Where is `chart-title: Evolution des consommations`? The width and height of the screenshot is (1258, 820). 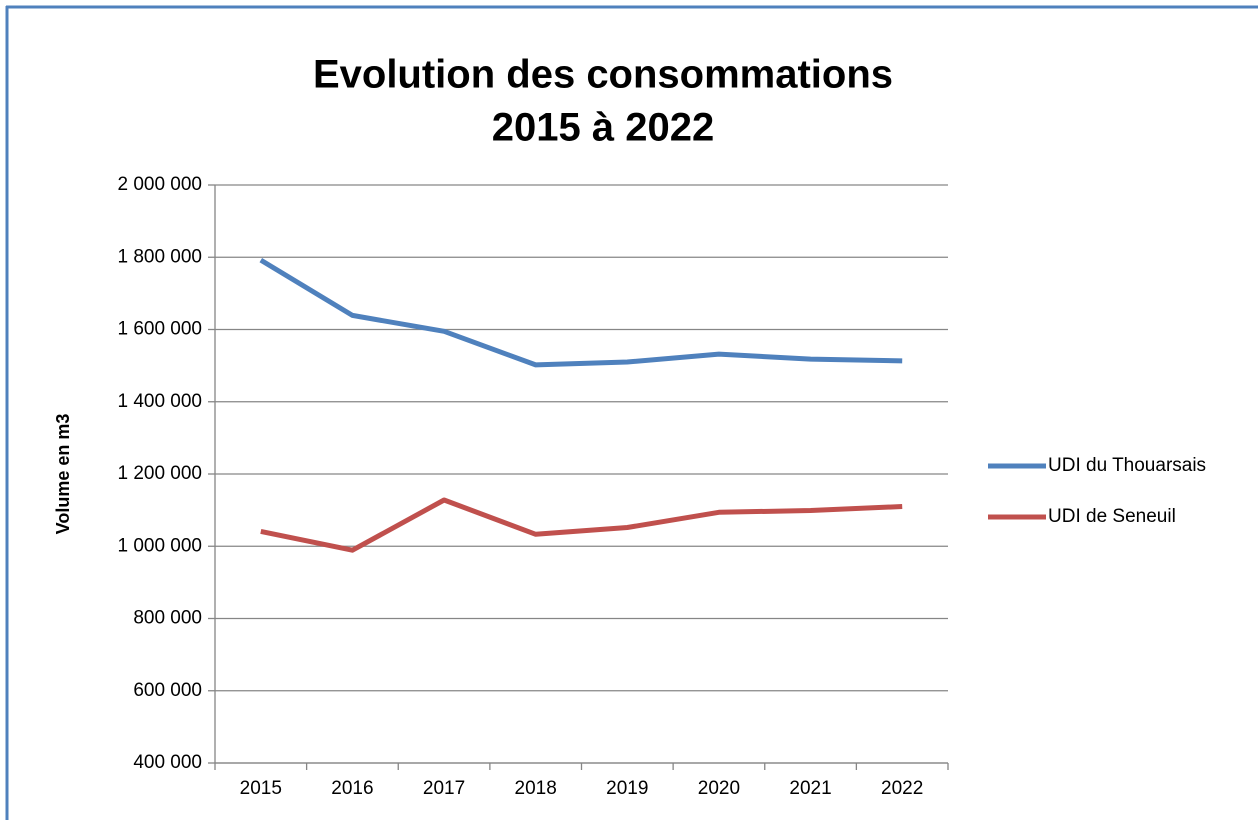
chart-title: Evolution des consommations is located at coordinates (603, 75).